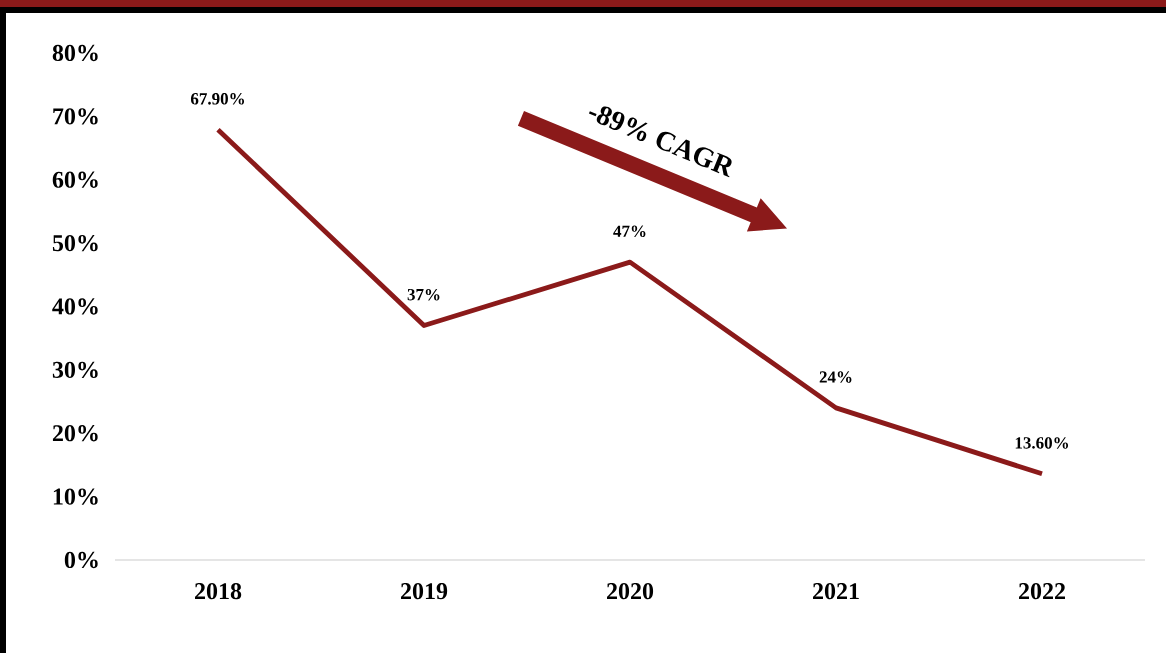 This screenshot has width=1166, height=653. Describe the element at coordinates (1042, 443) in the screenshot. I see `data-label: 13.60%` at that location.